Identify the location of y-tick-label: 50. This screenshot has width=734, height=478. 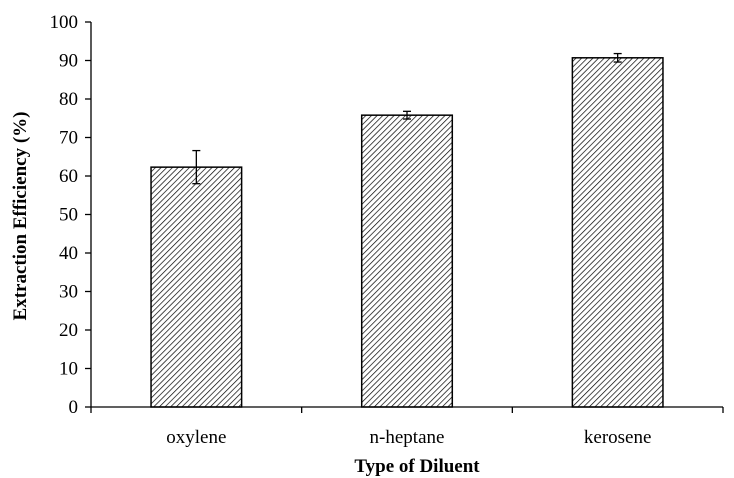
(68, 215).